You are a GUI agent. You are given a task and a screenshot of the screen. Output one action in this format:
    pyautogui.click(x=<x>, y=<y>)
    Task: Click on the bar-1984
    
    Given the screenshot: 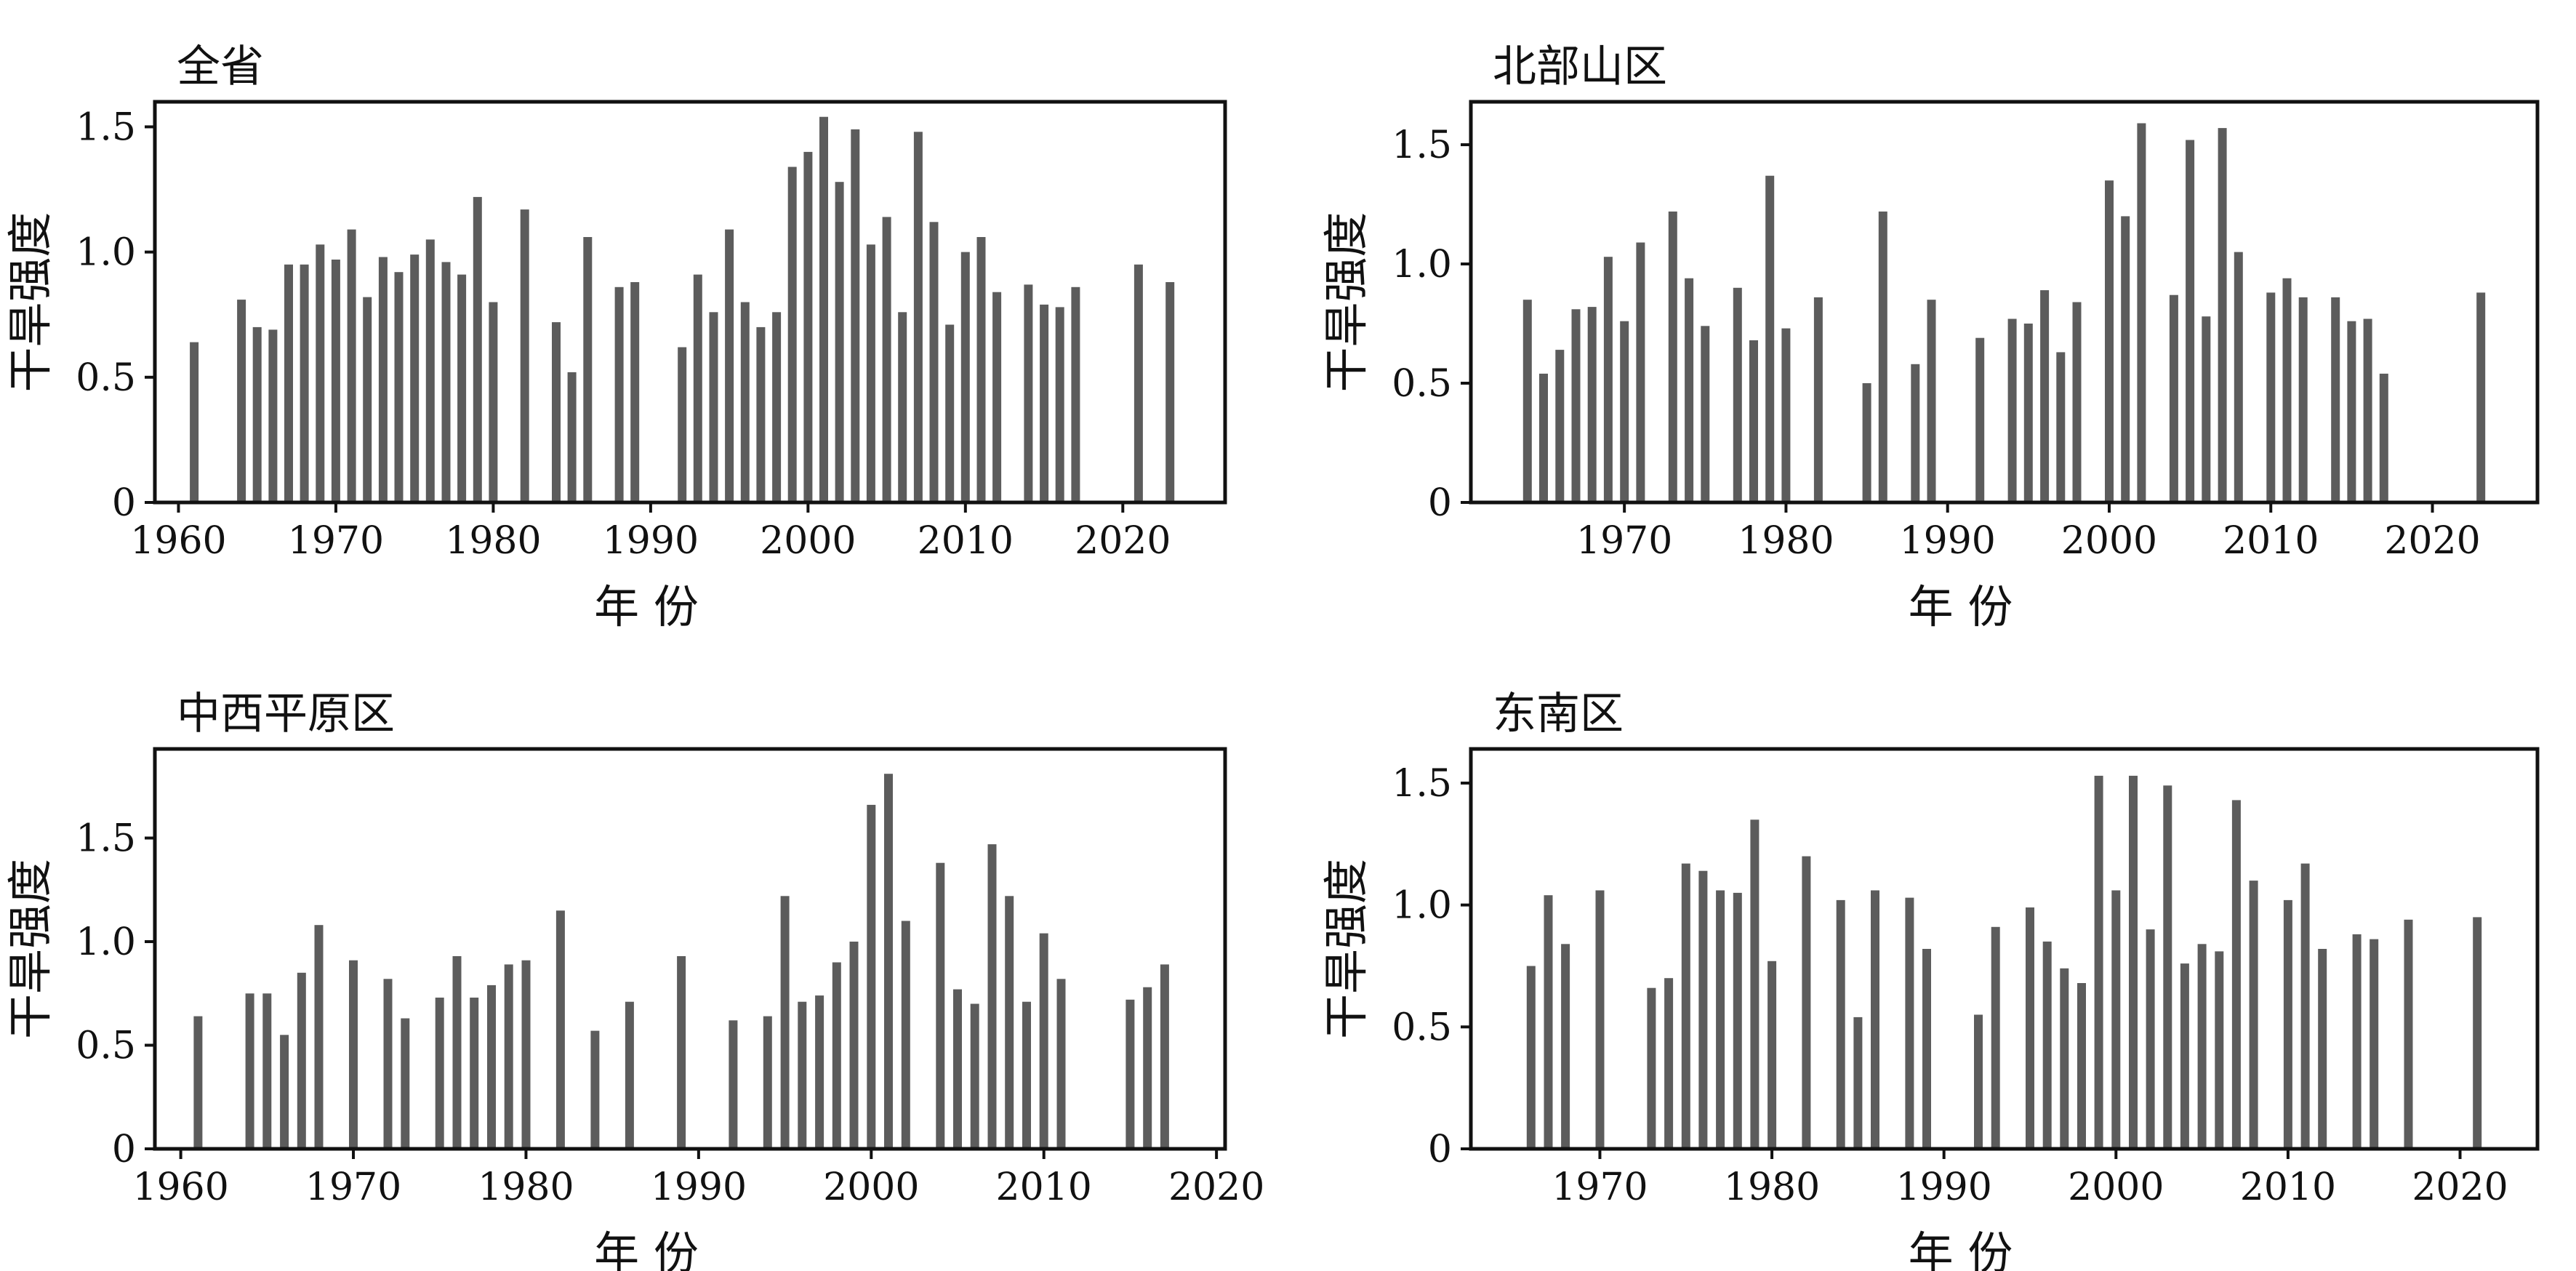 What is the action you would take?
    pyautogui.click(x=556, y=412)
    